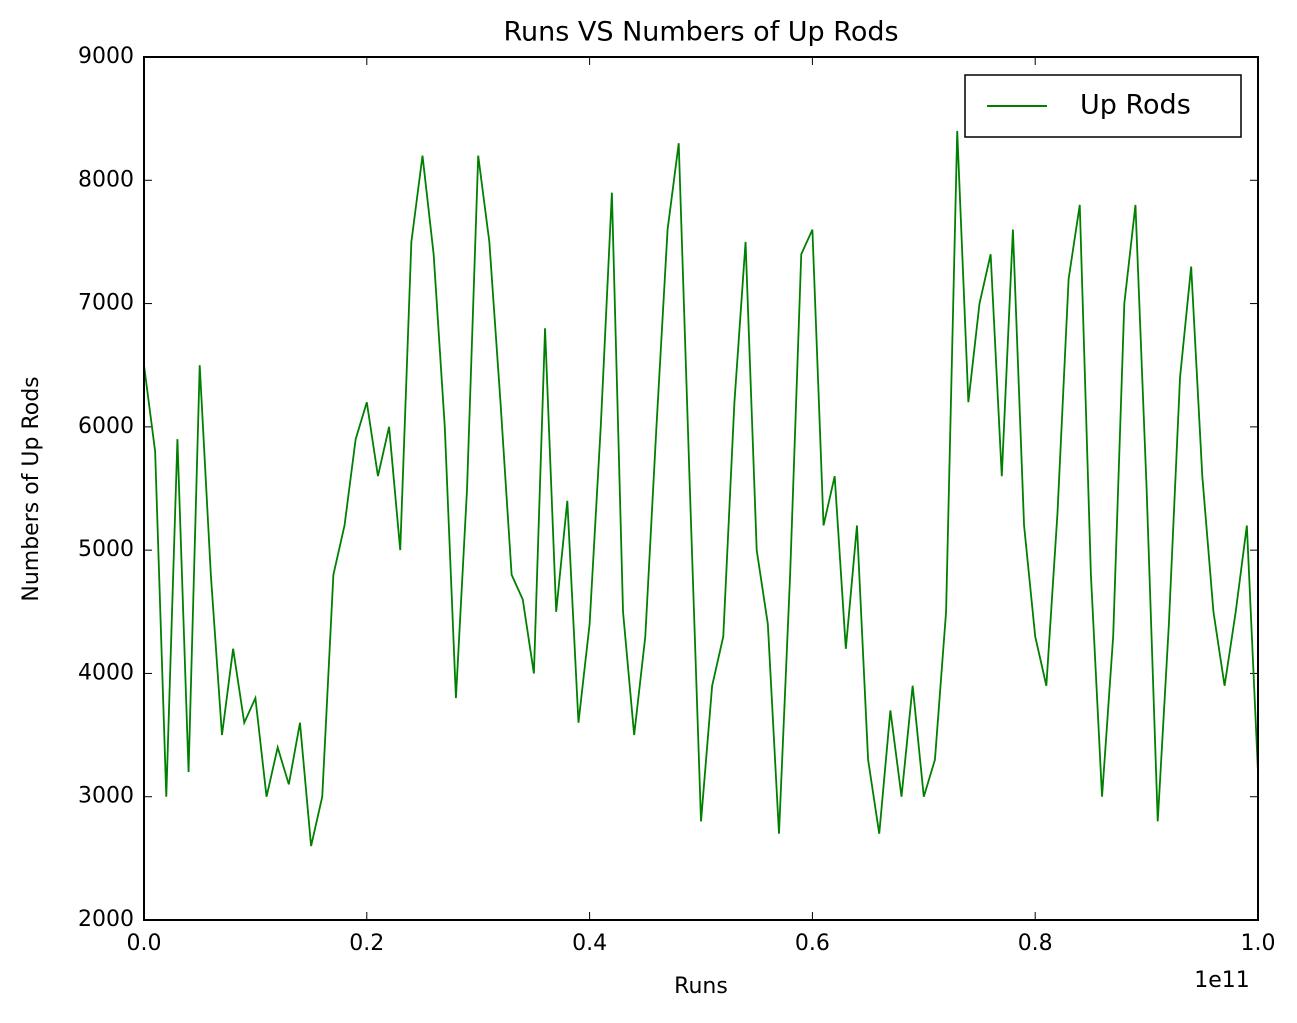 The image size is (1297, 1023). I want to click on y-tick-label: 6000, so click(106, 426).